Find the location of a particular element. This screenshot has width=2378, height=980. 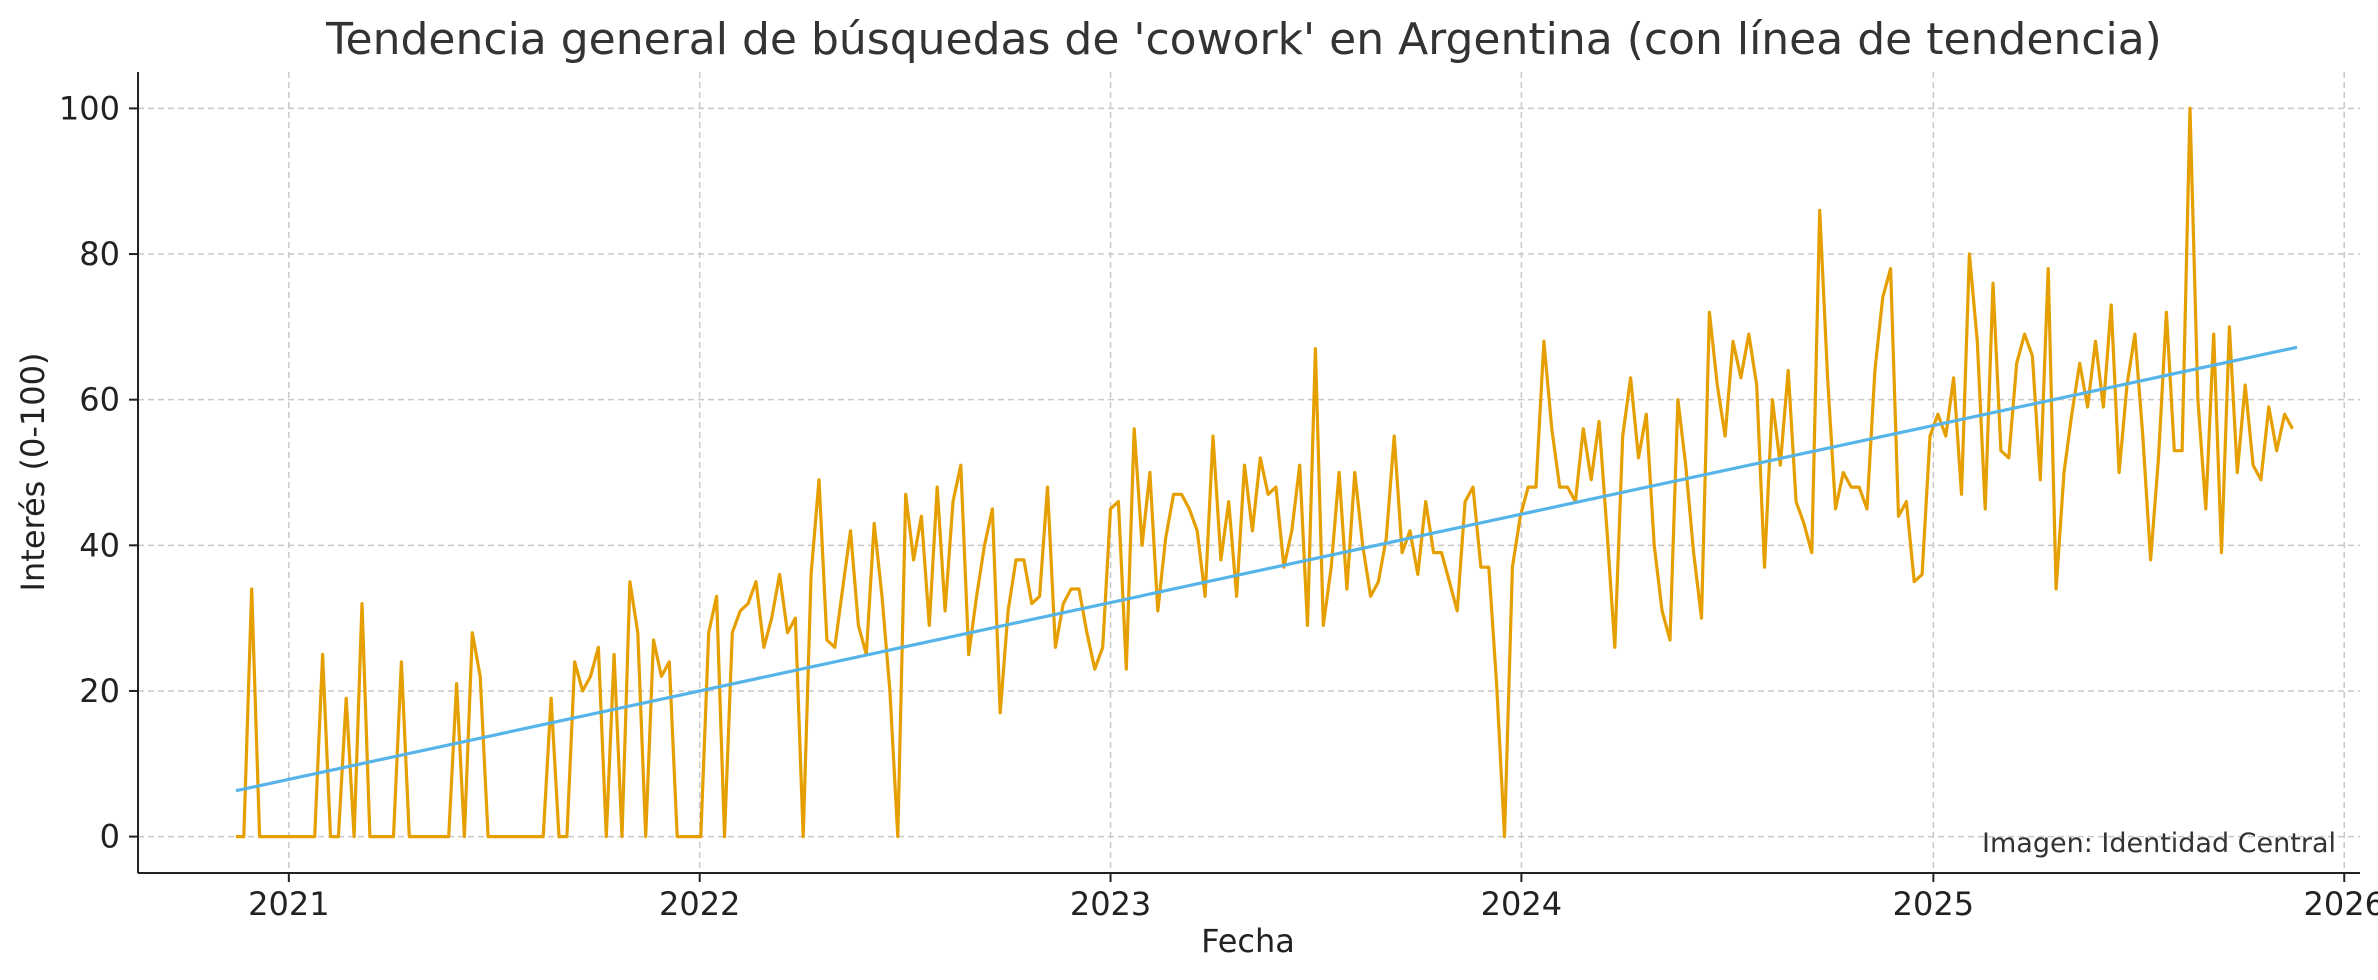

y-tick-label: 0 is located at coordinates (110, 837).